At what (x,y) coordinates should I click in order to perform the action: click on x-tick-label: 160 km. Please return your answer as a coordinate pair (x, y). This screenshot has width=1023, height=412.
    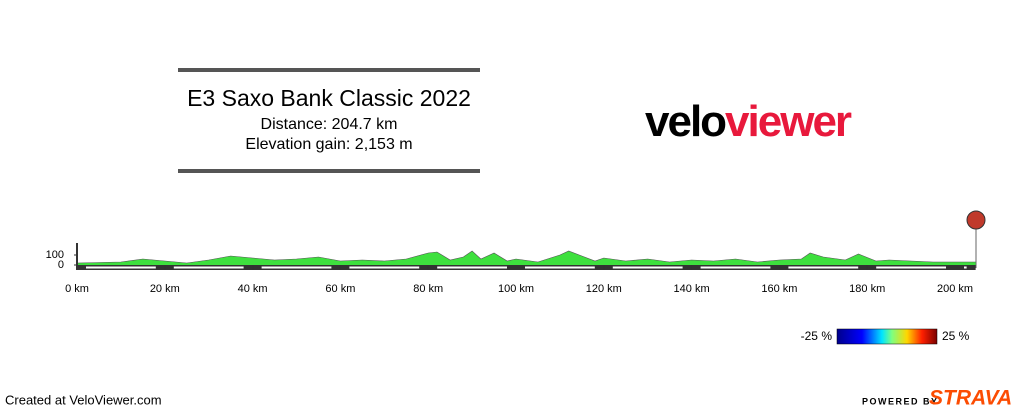
    Looking at the image, I should click on (779, 289).